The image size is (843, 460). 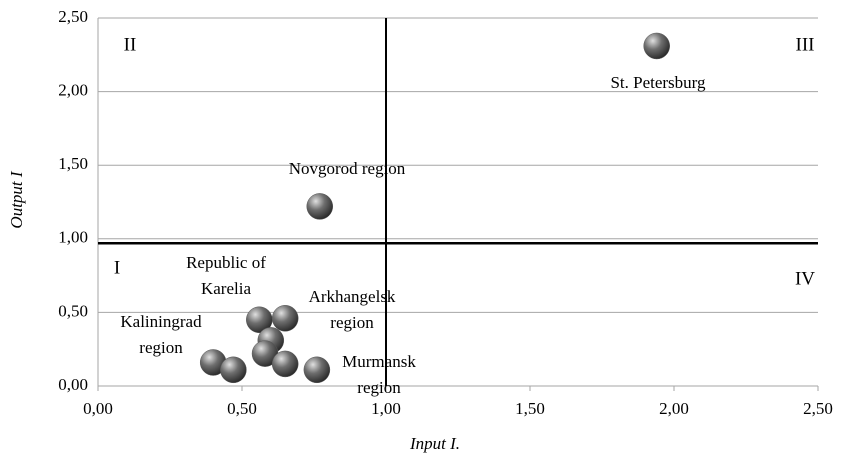 What do you see at coordinates (73, 90) in the screenshot?
I see `y-tick-label: 2,00` at bounding box center [73, 90].